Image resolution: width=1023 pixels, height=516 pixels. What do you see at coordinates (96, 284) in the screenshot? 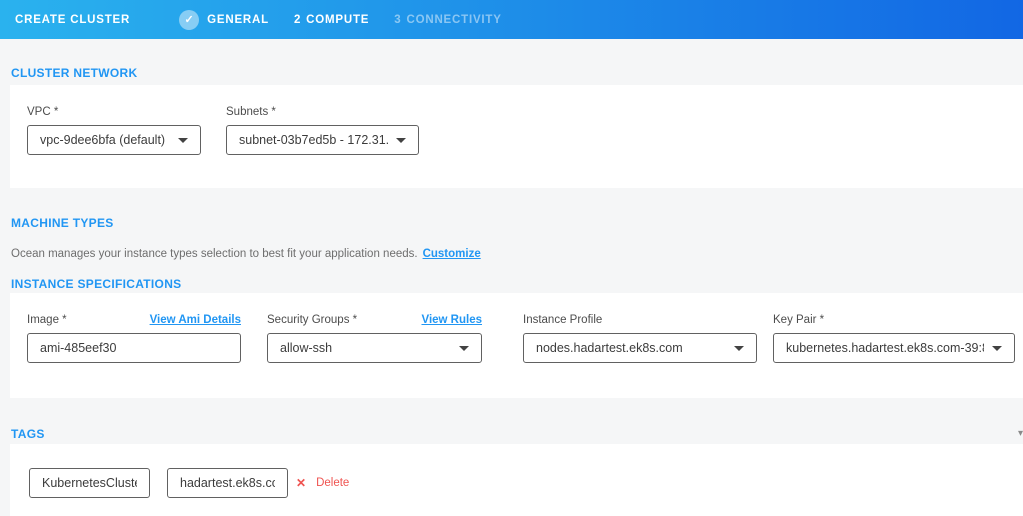
I see `instance-specifications-title: INSTANCE SPECIFICATIONS` at bounding box center [96, 284].